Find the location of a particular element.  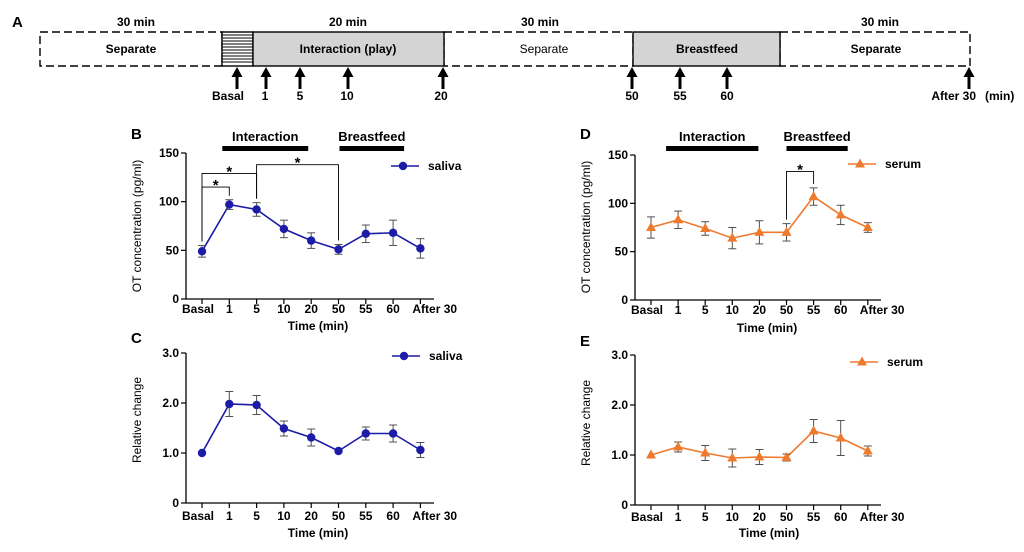

panel-label-c: C is located at coordinates (136, 338).